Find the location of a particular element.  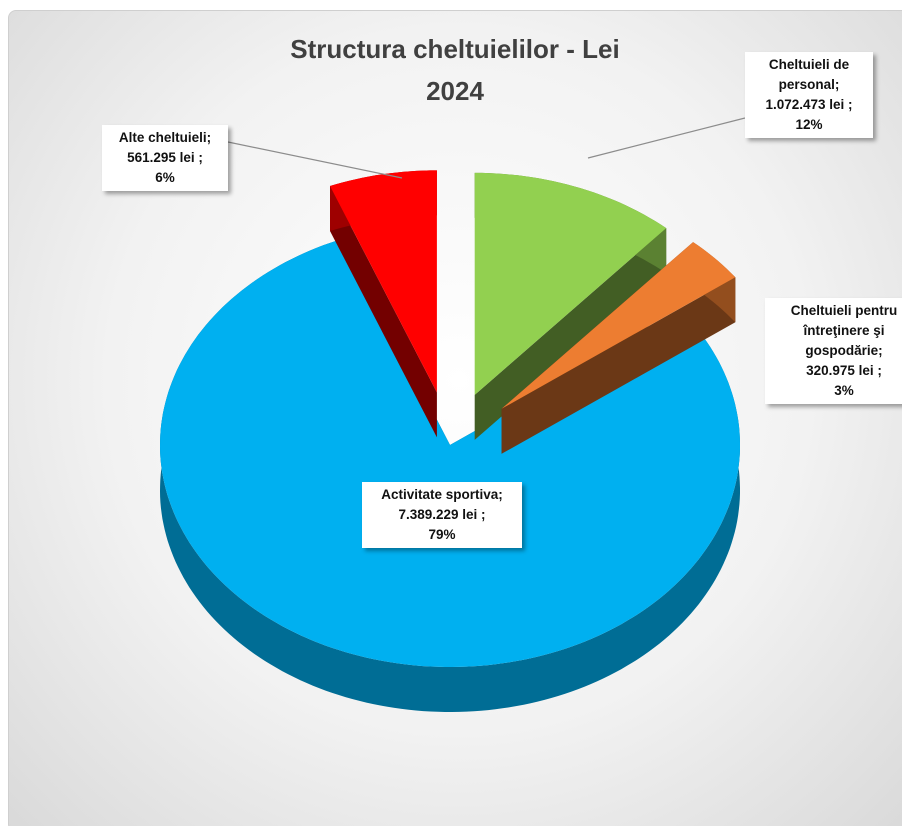

value-label: 7.389.229 lei is located at coordinates (438, 514).